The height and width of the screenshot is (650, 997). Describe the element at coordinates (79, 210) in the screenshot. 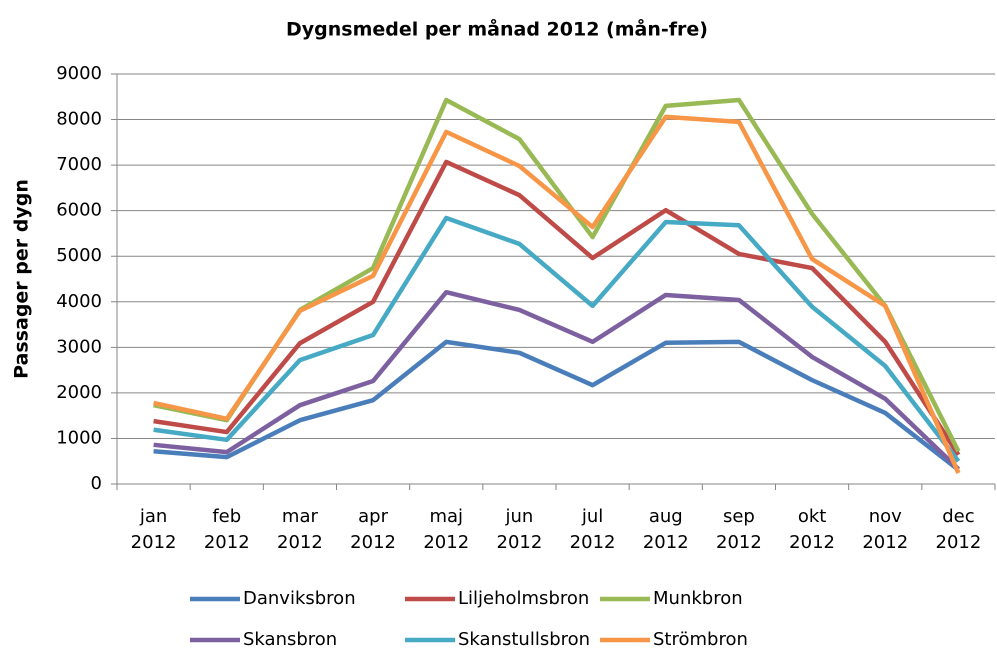

I see `y-tick-label: 6000` at that location.